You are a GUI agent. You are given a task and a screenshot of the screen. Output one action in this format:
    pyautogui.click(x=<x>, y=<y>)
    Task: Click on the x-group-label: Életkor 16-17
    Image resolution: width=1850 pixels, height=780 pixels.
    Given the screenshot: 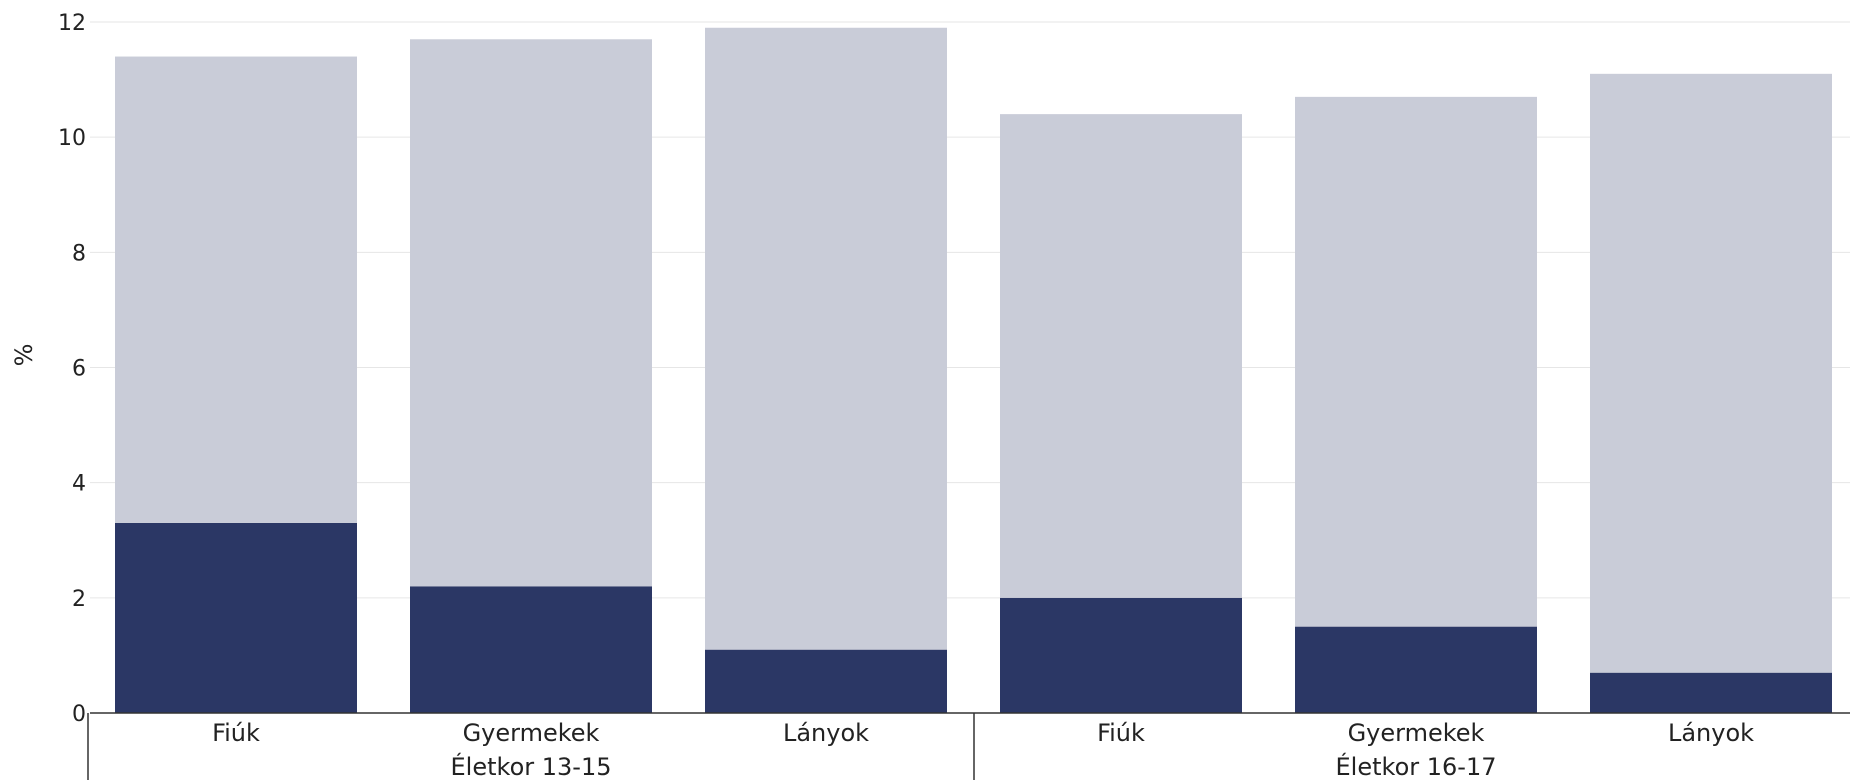 What is the action you would take?
    pyautogui.click(x=1416, y=766)
    